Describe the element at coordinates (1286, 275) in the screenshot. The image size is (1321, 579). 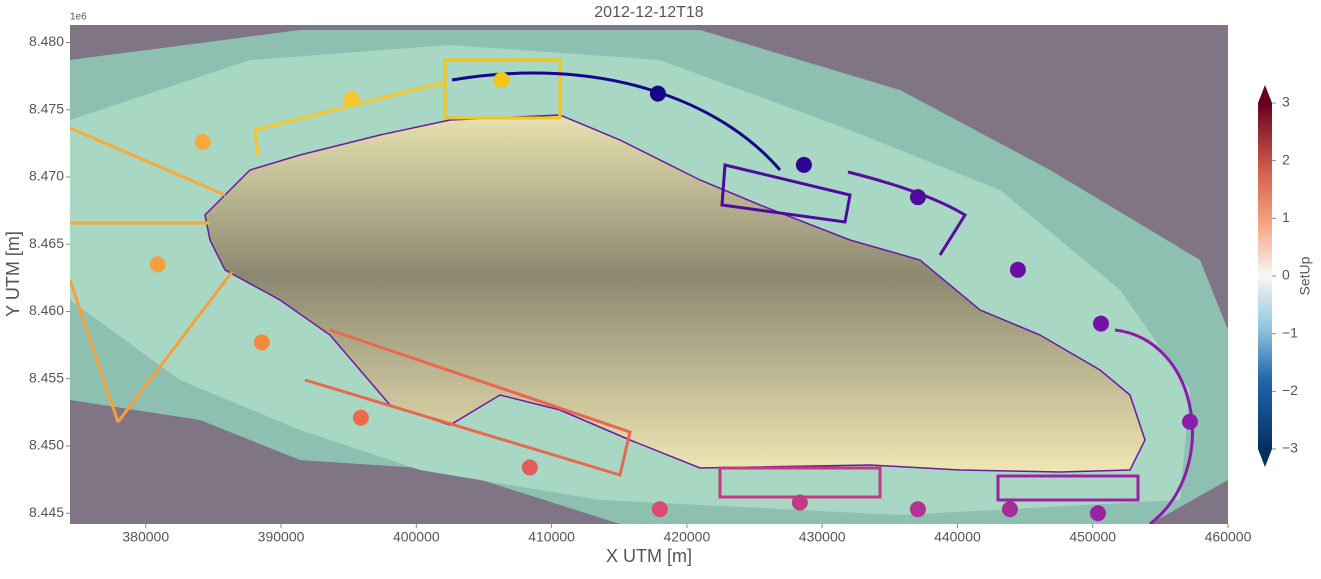
I see `colorbar-tick-label: 0` at that location.